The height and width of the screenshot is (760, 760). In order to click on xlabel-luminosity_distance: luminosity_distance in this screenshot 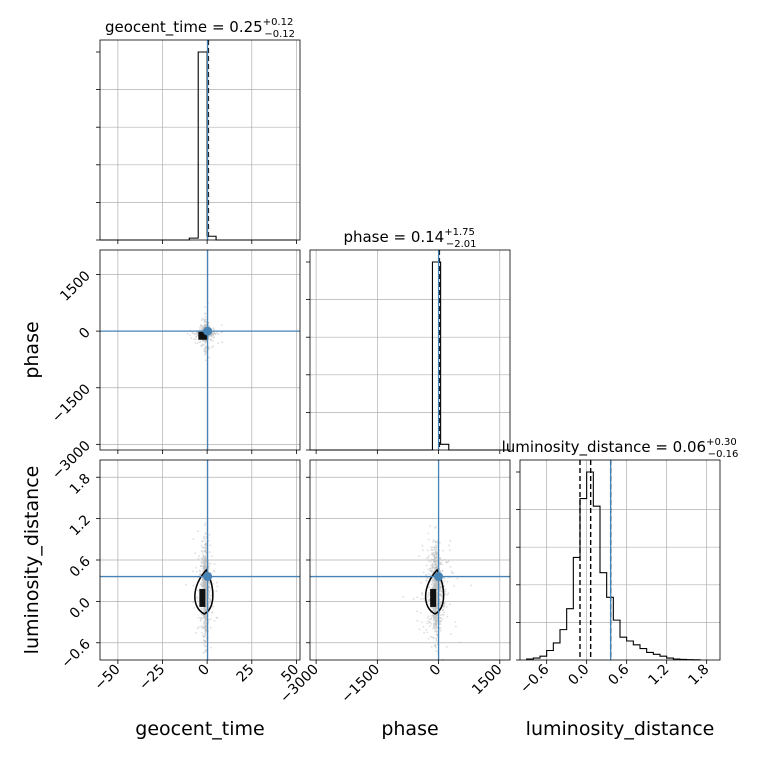, I will do `click(620, 729)`.